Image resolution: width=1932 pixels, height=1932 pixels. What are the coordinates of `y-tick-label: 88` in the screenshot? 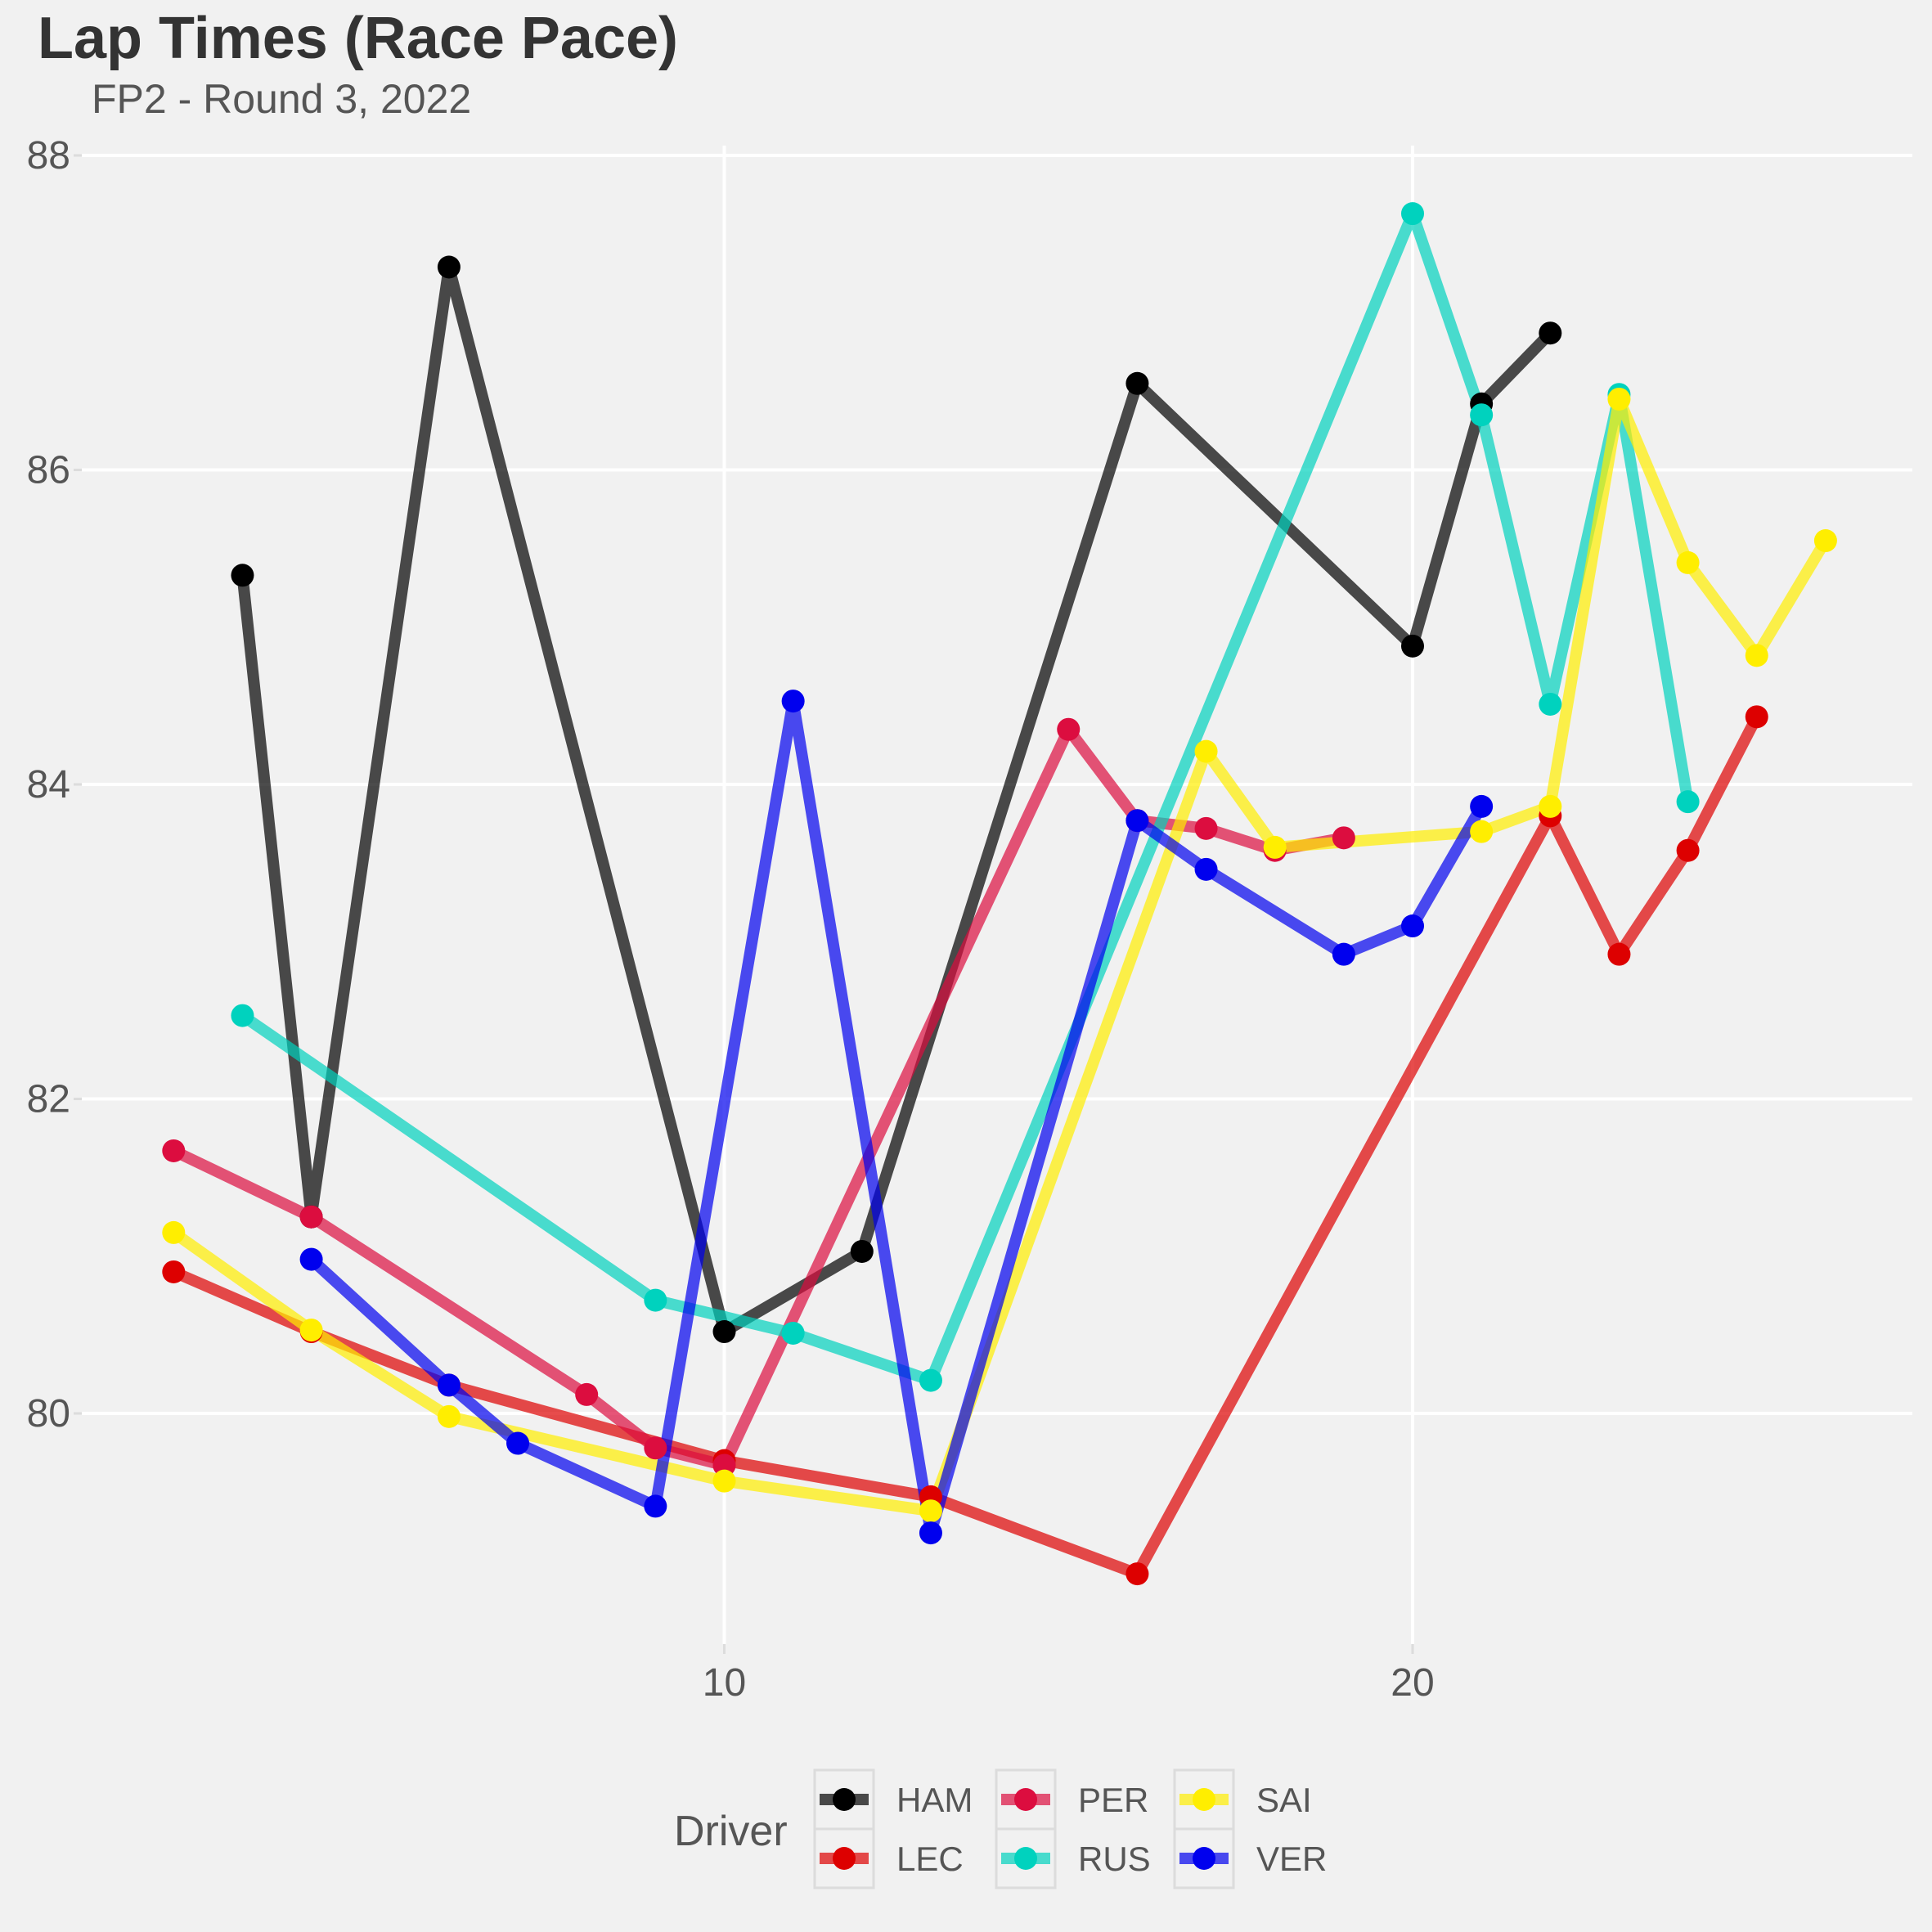 It's located at (49, 155).